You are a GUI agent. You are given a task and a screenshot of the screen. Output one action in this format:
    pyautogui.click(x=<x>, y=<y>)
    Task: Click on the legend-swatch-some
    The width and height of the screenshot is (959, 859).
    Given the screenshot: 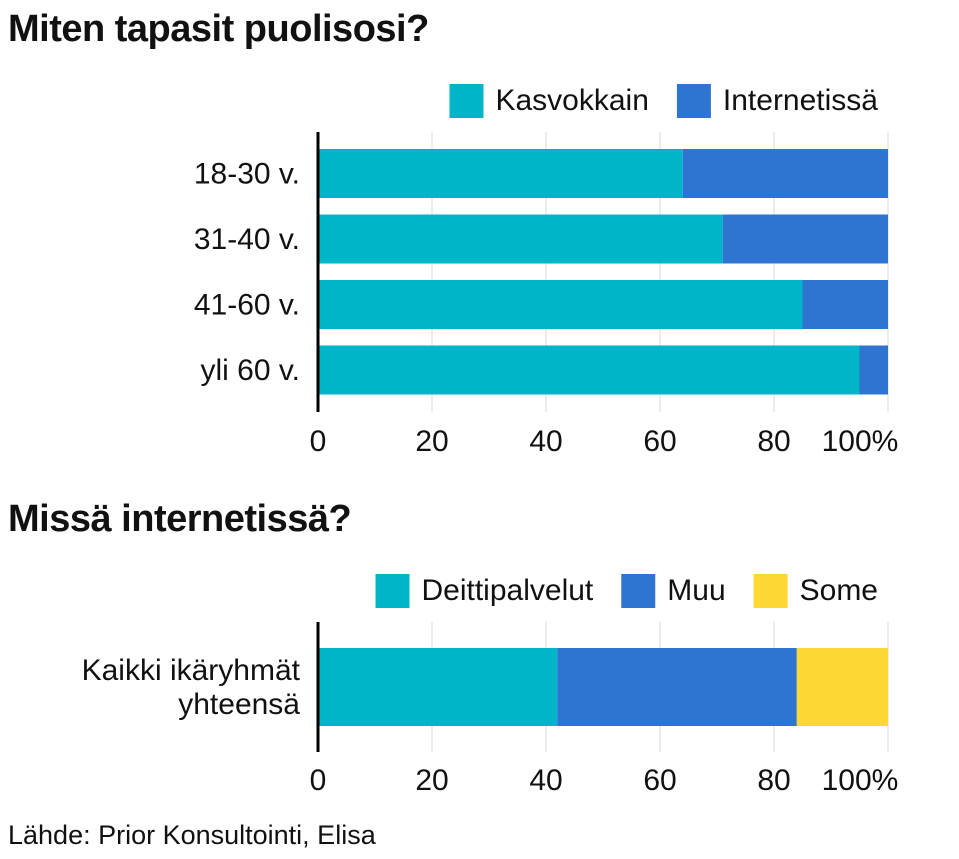 What is the action you would take?
    pyautogui.click(x=770, y=591)
    